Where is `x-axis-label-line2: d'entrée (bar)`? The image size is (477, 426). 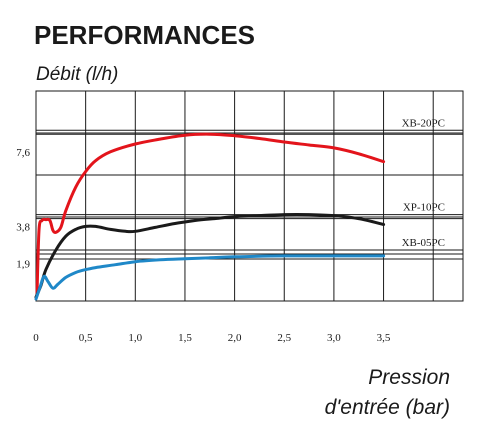
x-axis-label-line2: d'entrée (bar) is located at coordinates (387, 407).